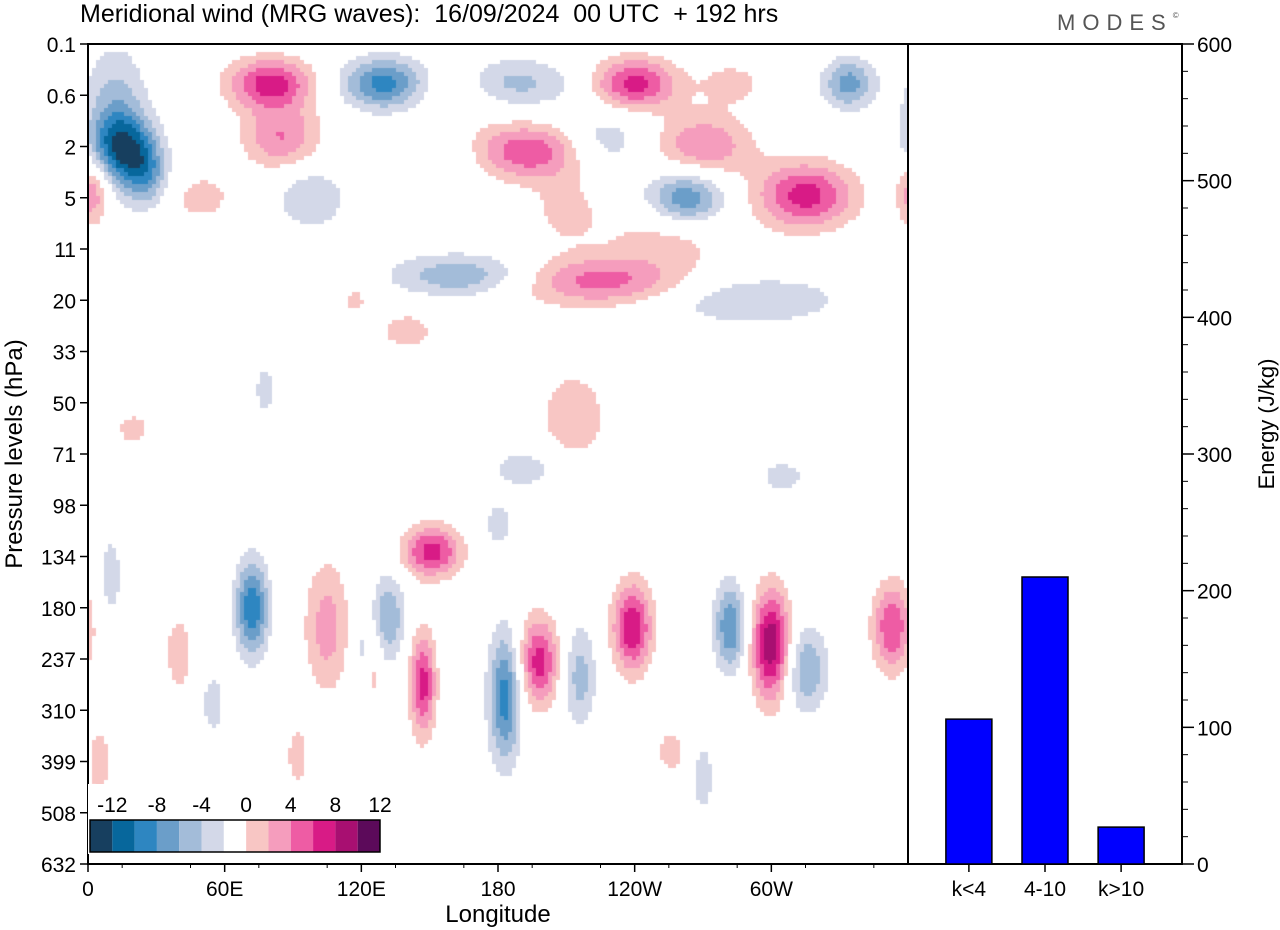 The height and width of the screenshot is (930, 1280). I want to click on bar-category-label: k<4, so click(969, 889).